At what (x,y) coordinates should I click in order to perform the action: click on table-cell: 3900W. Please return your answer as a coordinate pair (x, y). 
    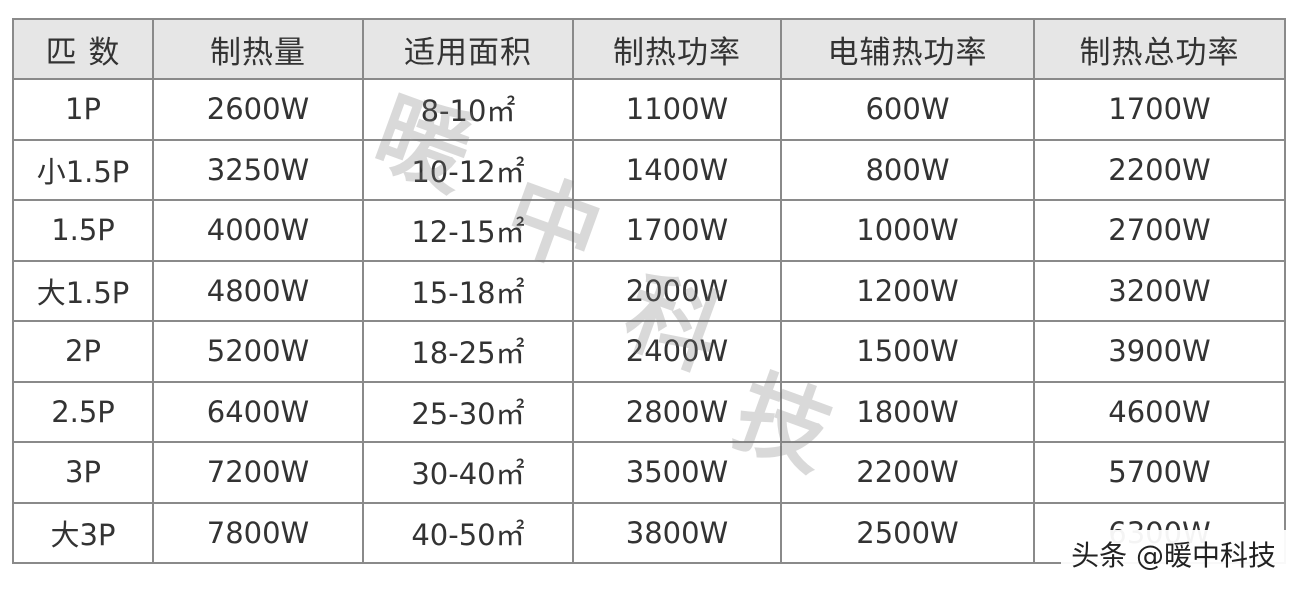
    Looking at the image, I should click on (1159, 351).